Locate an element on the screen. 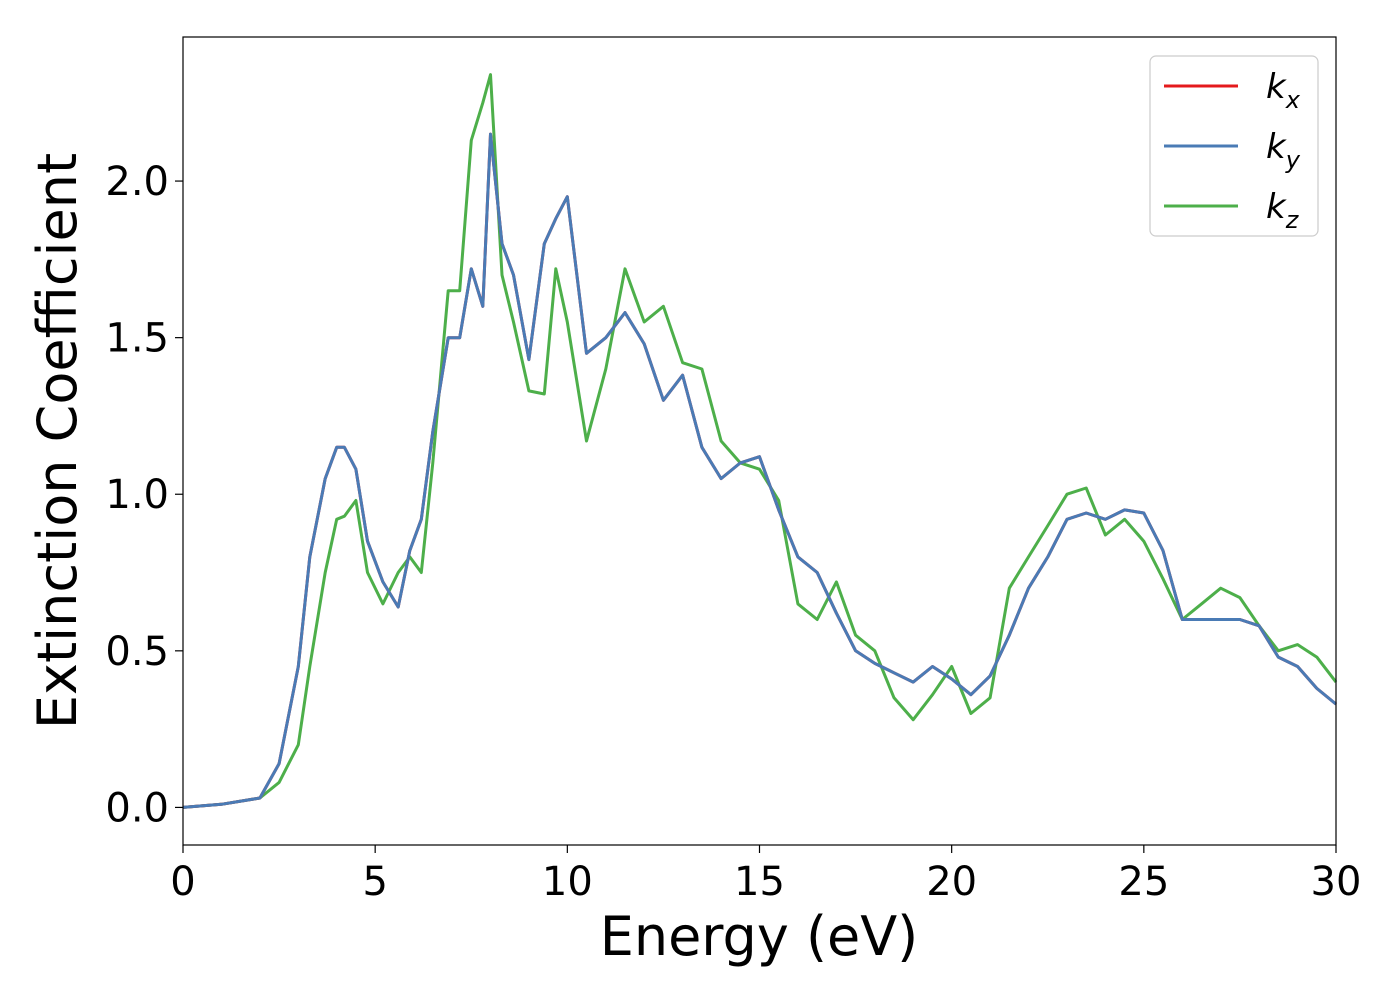 The image size is (1400, 1000). x-tick-label: 30 is located at coordinates (1336, 882).